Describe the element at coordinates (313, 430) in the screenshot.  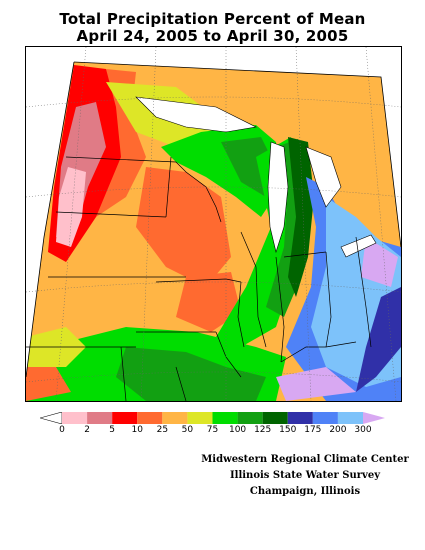
I see `legend-tick-label: 175` at that location.